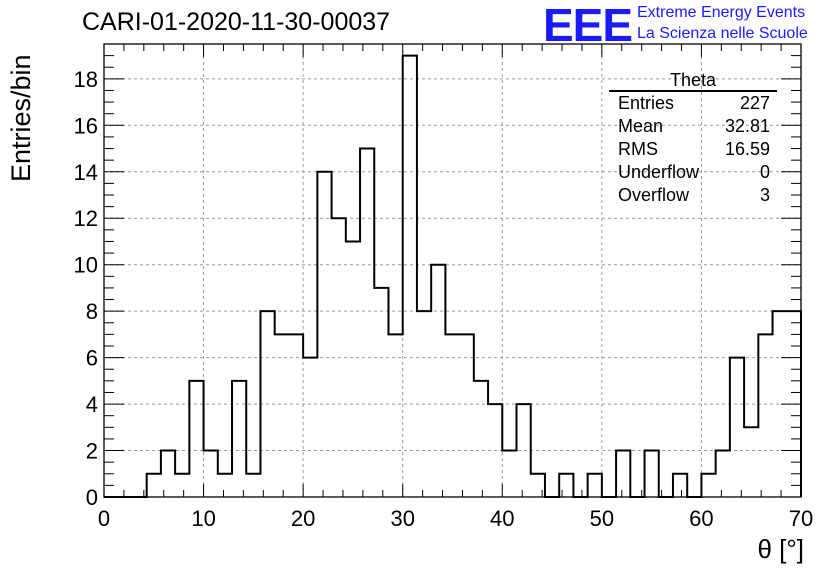 The image size is (836, 577). Describe the element at coordinates (747, 126) in the screenshot. I see `stats-value: 32.81` at that location.